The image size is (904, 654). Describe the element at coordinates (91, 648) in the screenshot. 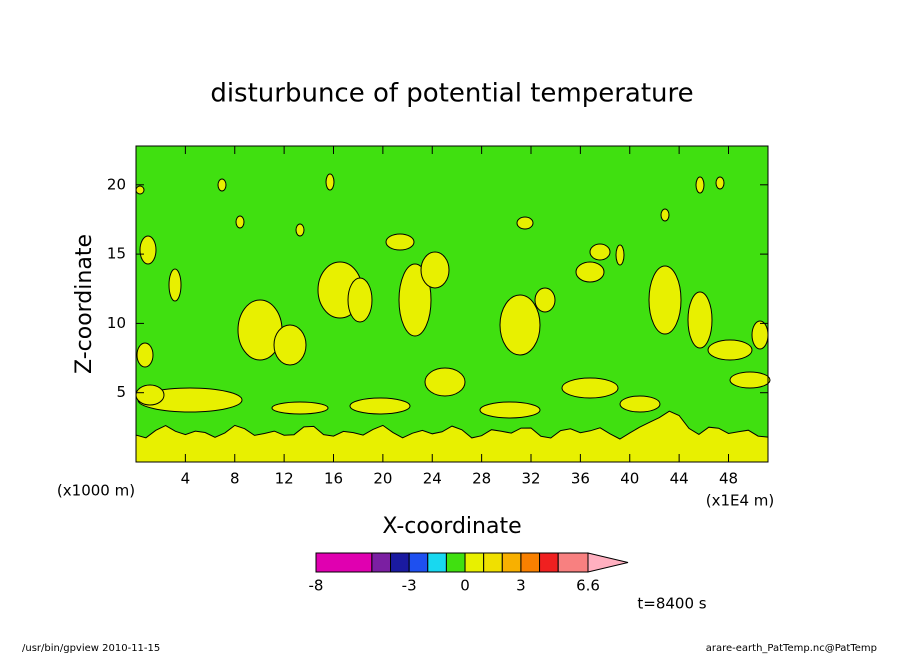

I see `footer-left: /usr/bin/gpview 2010-11-15` at that location.